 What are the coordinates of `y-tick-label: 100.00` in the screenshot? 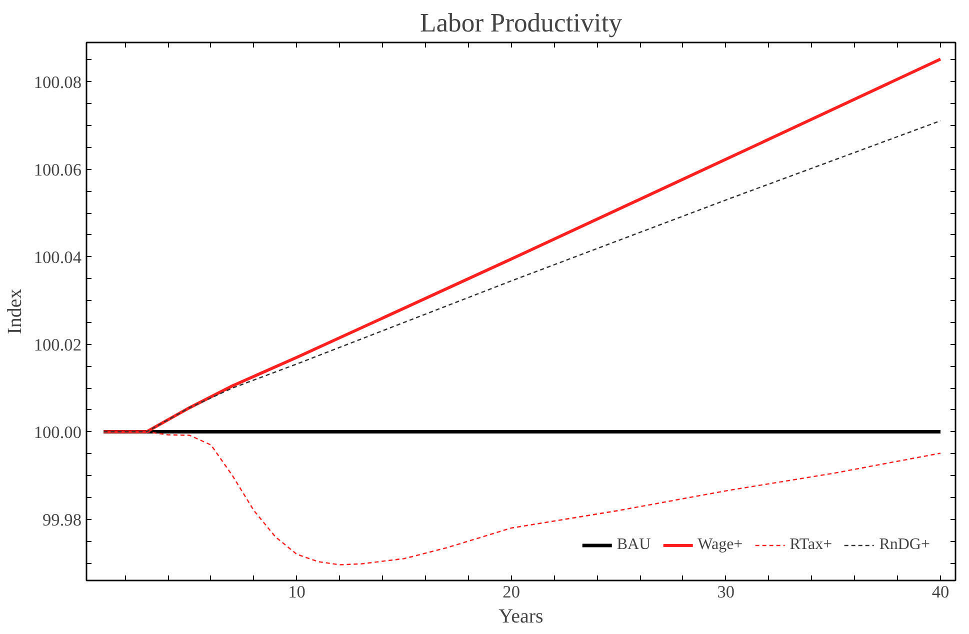 It's located at (58, 432).